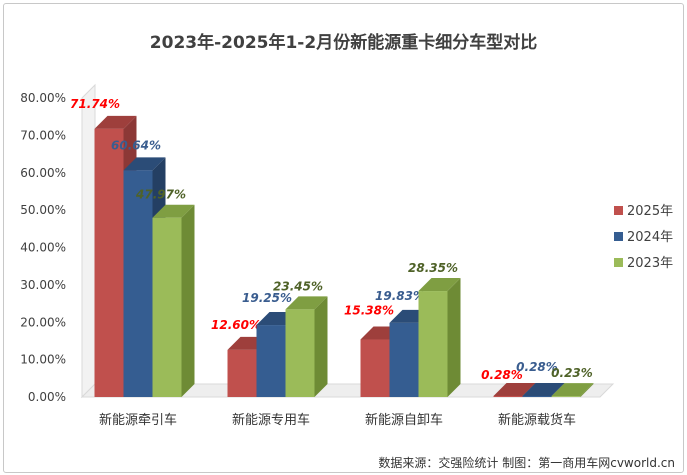 The image size is (687, 475). I want to click on data-label: 19.25%, so click(267, 298).